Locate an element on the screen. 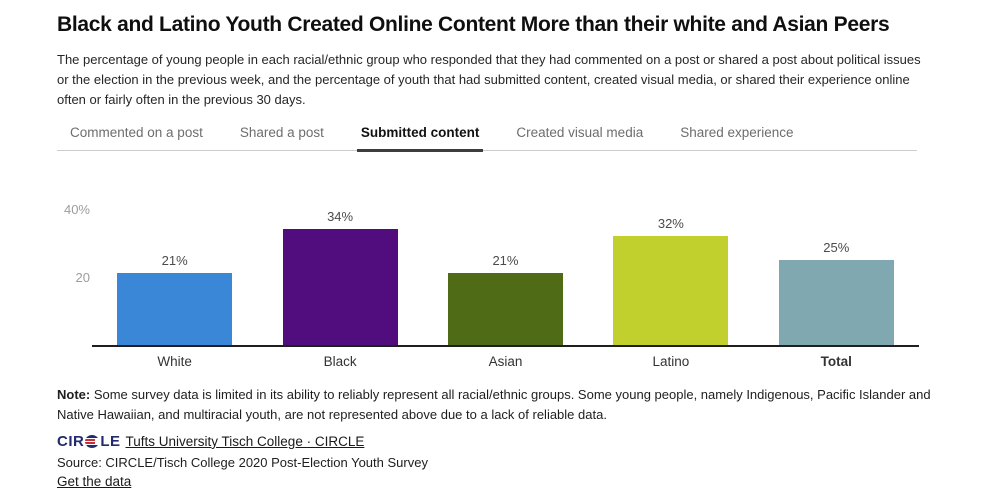 This screenshot has width=1000, height=493. attribution-link: Tufts University Tisch College · CIRCLE is located at coordinates (245, 441).